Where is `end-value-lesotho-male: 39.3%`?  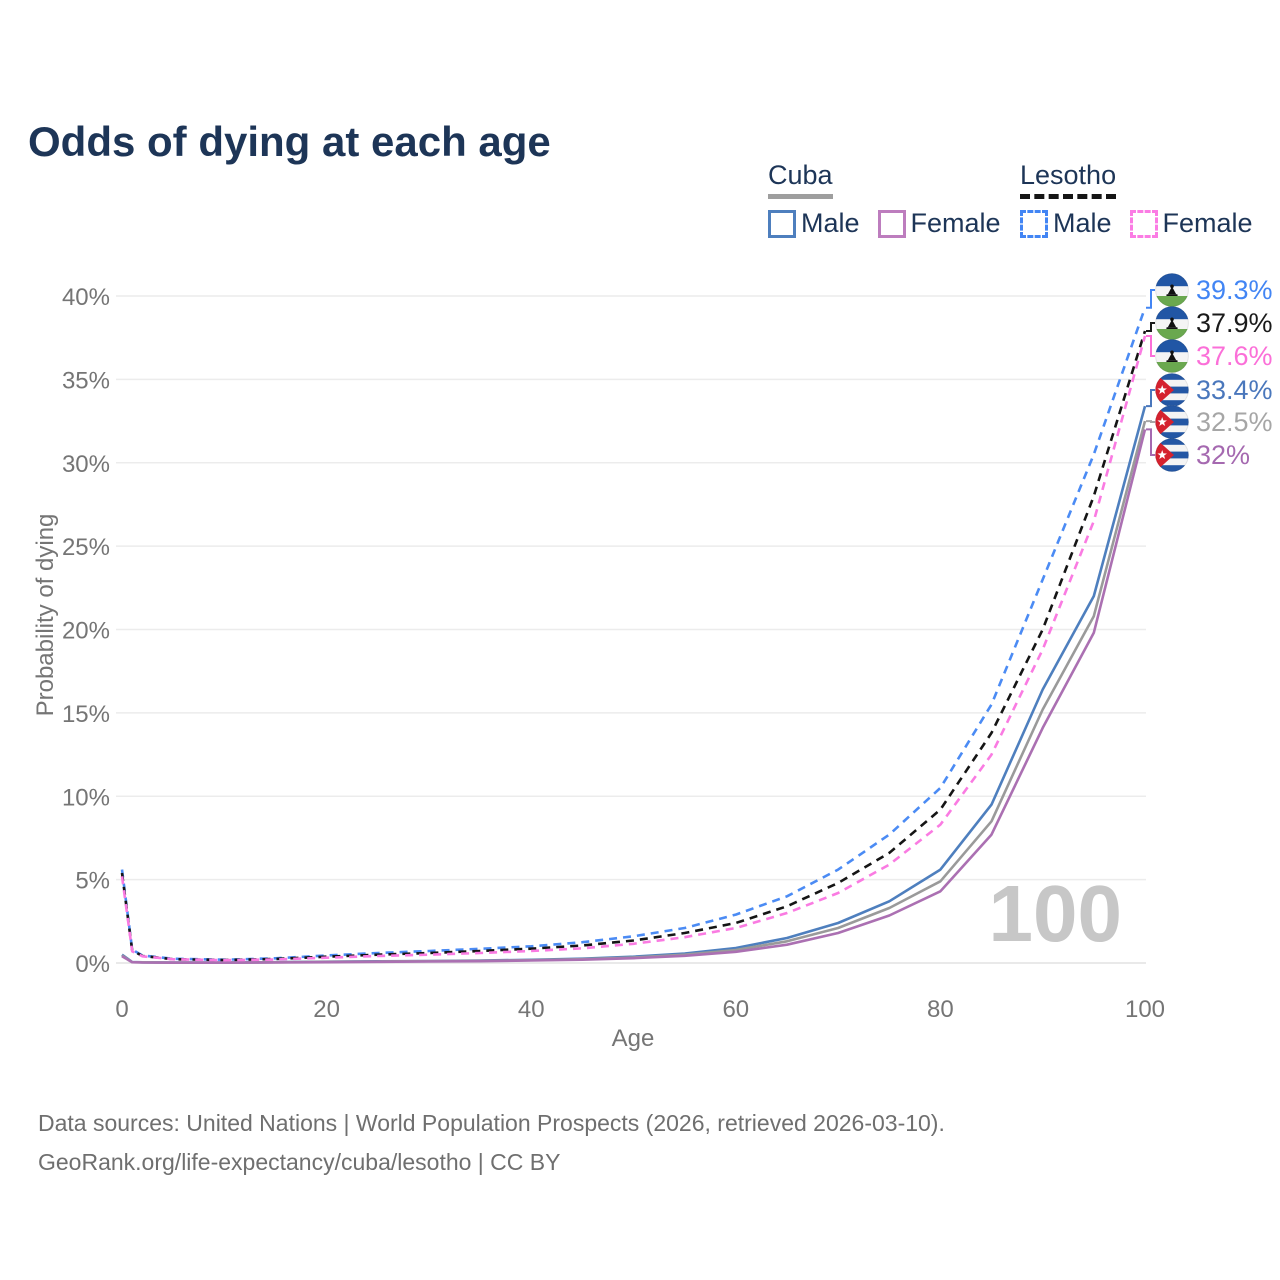
end-value-lesotho-male: 39.3% is located at coordinates (1234, 289).